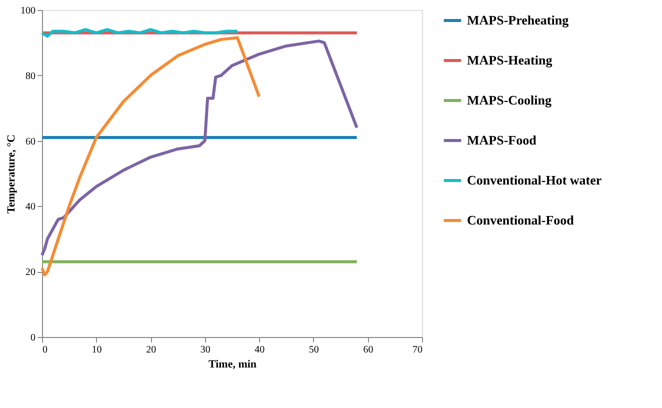 The image size is (662, 408). What do you see at coordinates (313, 350) in the screenshot?
I see `x-tick-label: 50` at bounding box center [313, 350].